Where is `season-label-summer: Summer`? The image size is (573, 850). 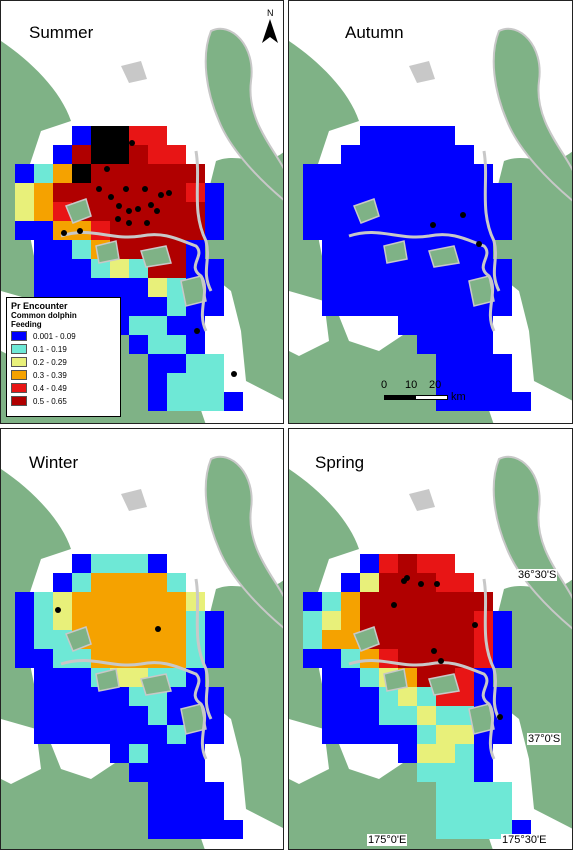
season-label-summer: Summer is located at coordinates (61, 32).